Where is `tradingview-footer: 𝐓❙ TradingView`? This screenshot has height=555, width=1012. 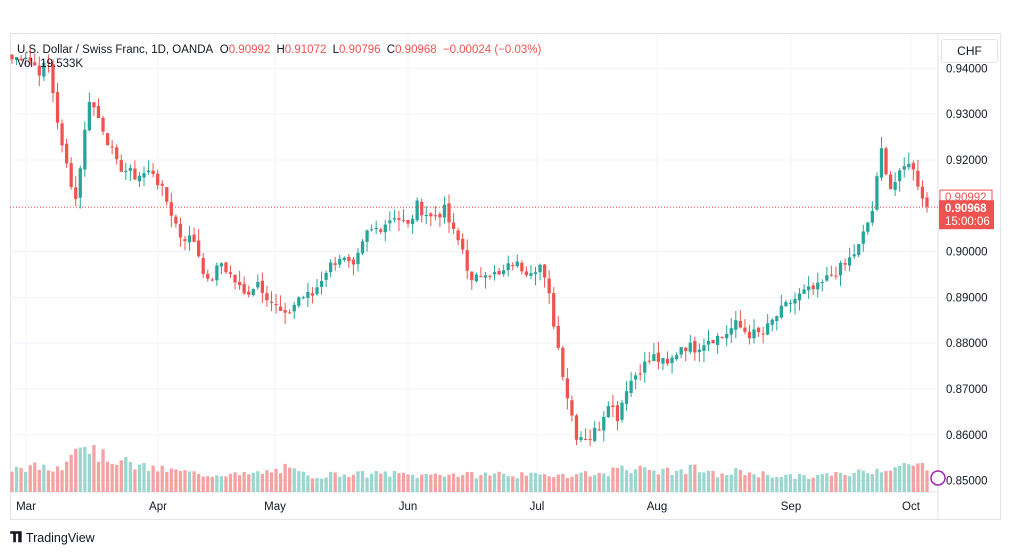
tradingview-footer: 𝐓❙ TradingView is located at coordinates (52, 537).